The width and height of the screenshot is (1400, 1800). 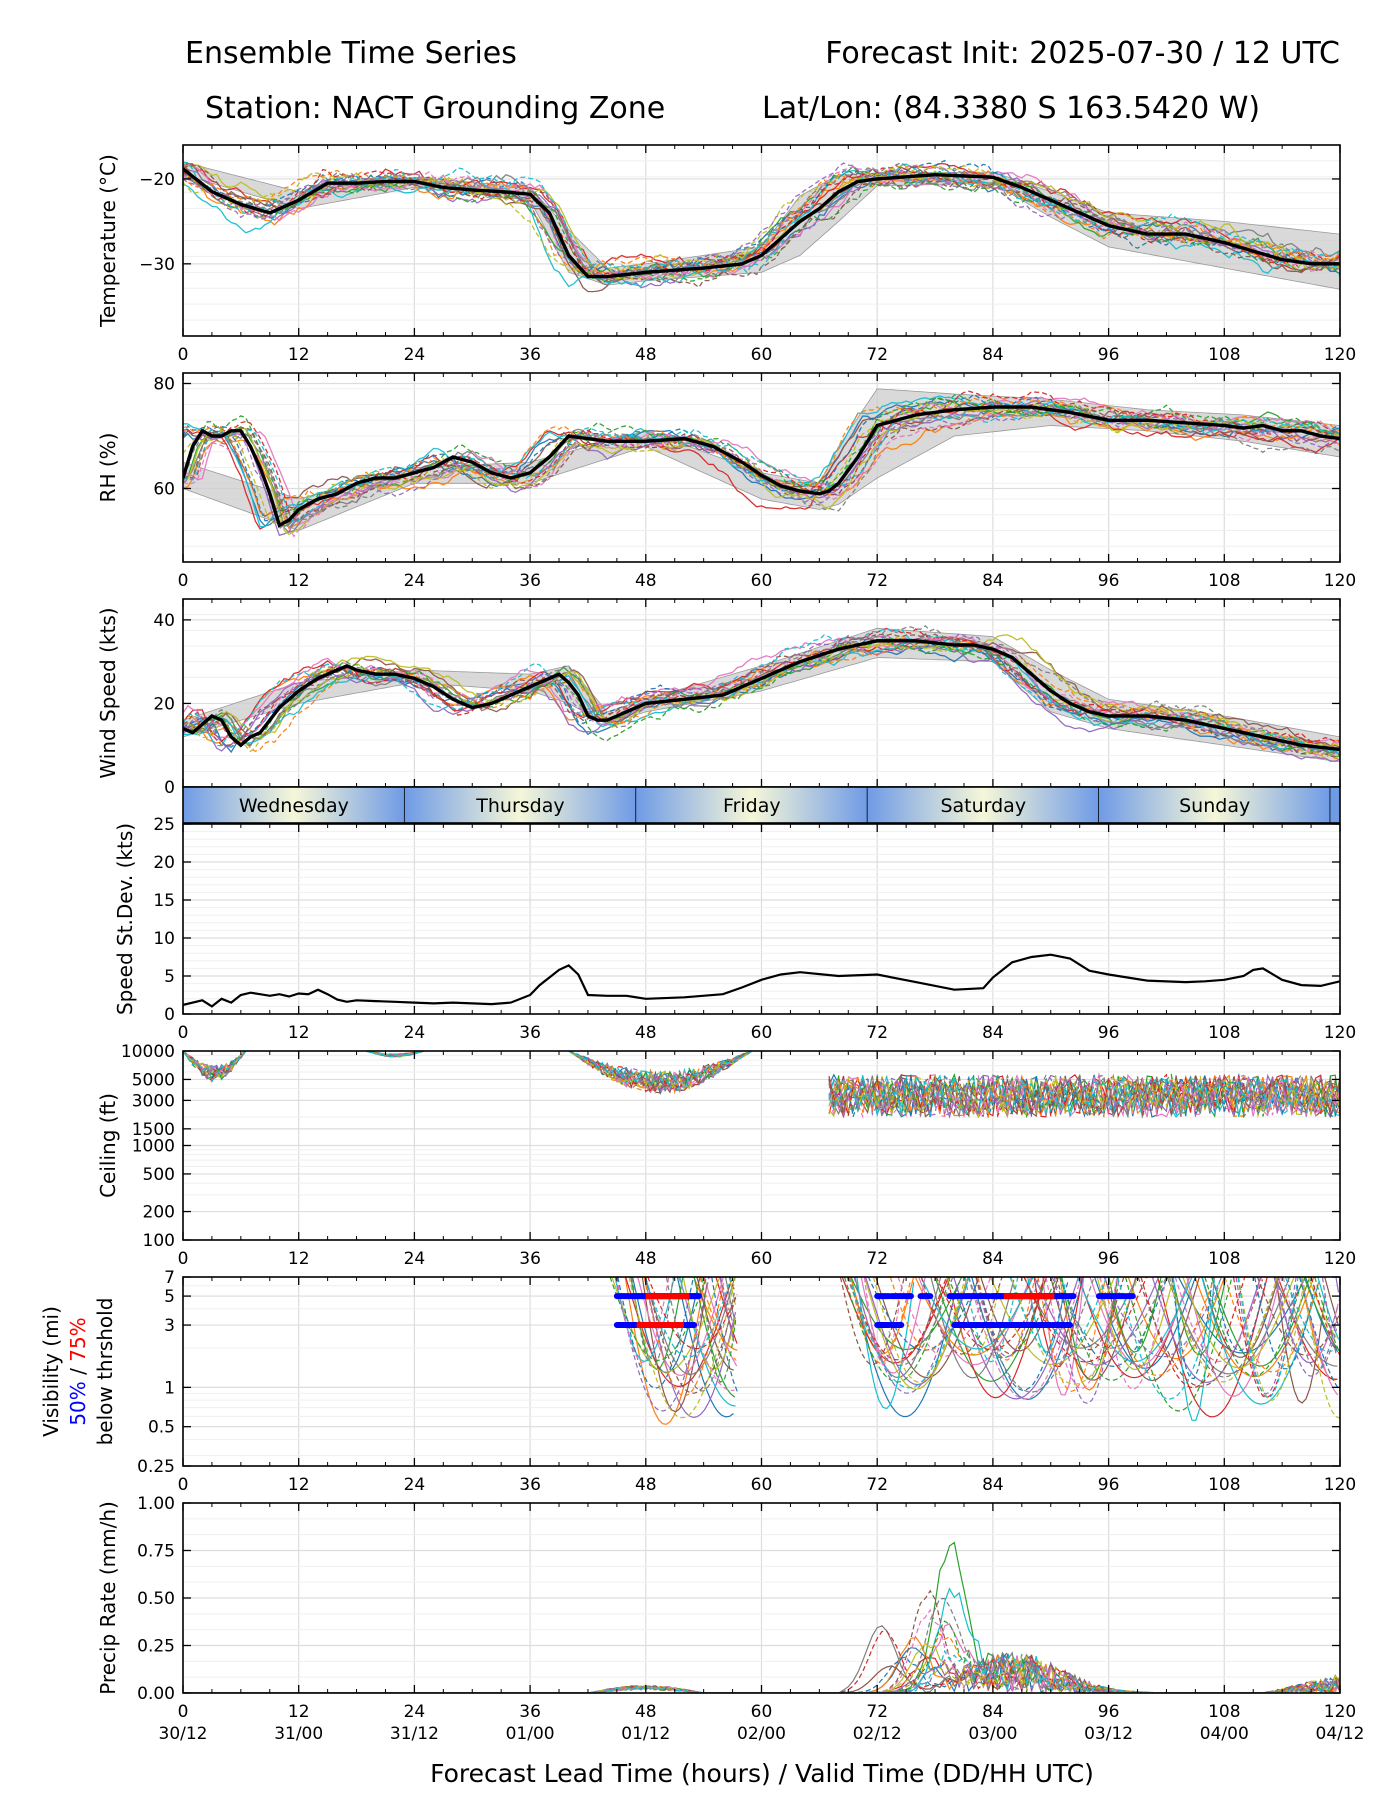 I want to click on x-tick-label: 12, so click(x=299, y=355).